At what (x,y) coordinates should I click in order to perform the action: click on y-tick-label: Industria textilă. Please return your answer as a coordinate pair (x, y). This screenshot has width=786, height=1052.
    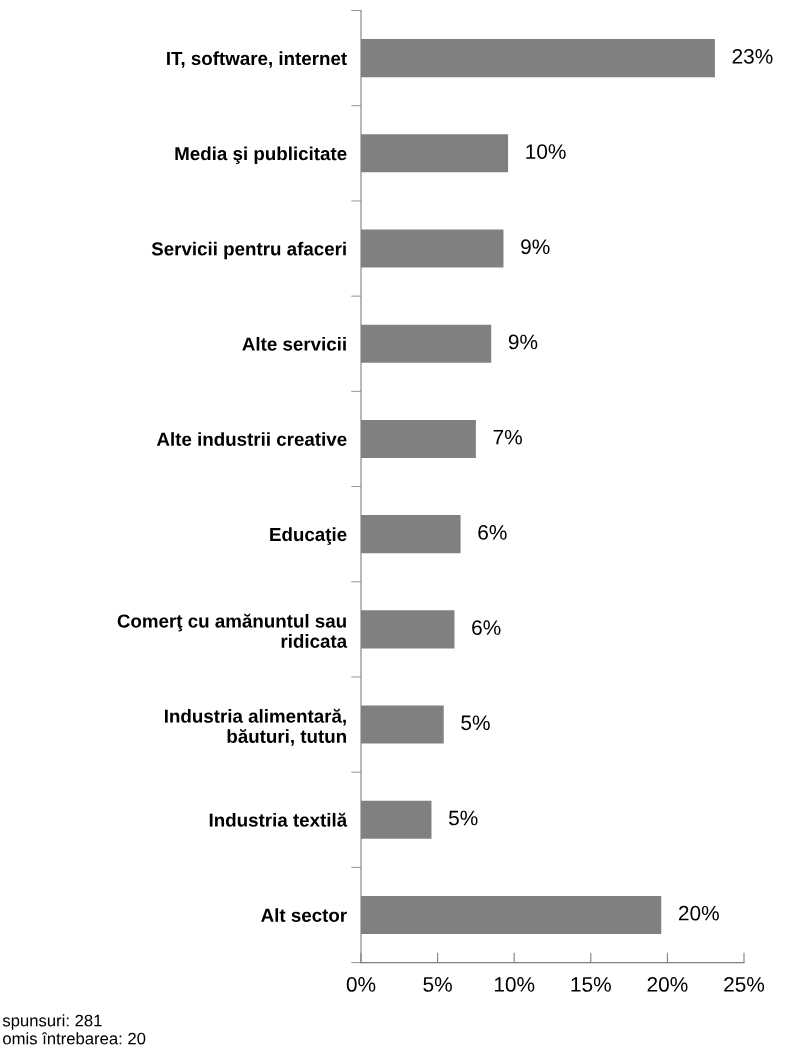
    Looking at the image, I should click on (278, 819).